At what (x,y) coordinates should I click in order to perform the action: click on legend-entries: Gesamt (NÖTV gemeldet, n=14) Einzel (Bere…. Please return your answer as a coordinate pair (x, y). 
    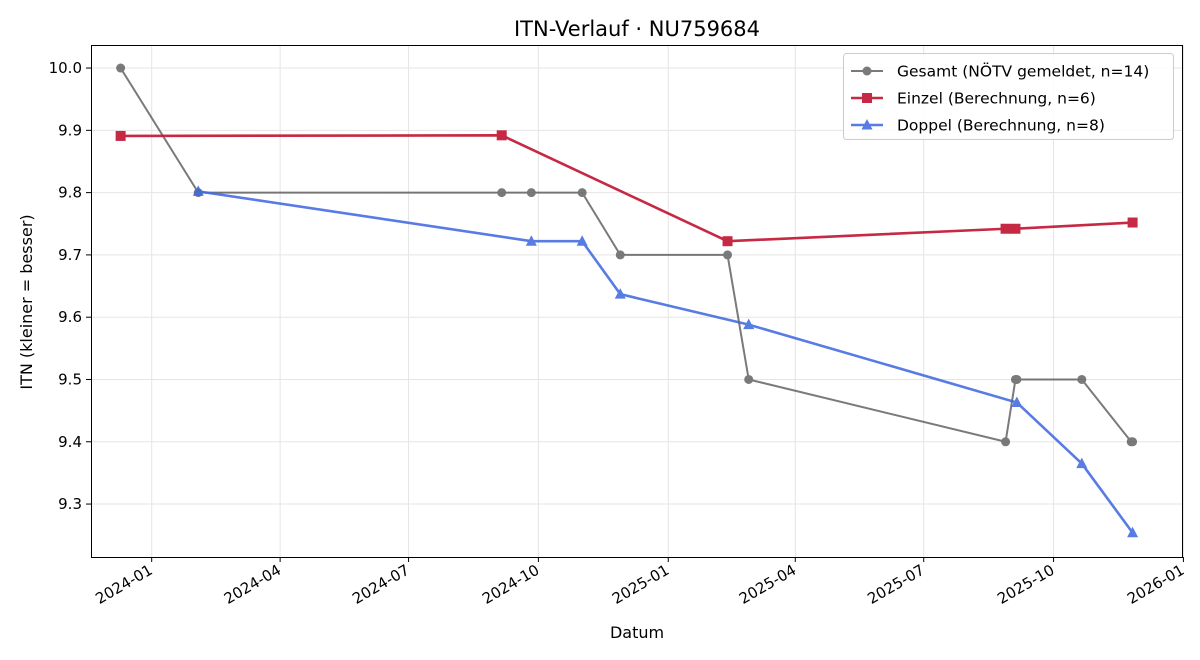
    Looking at the image, I should click on (1000, 98).